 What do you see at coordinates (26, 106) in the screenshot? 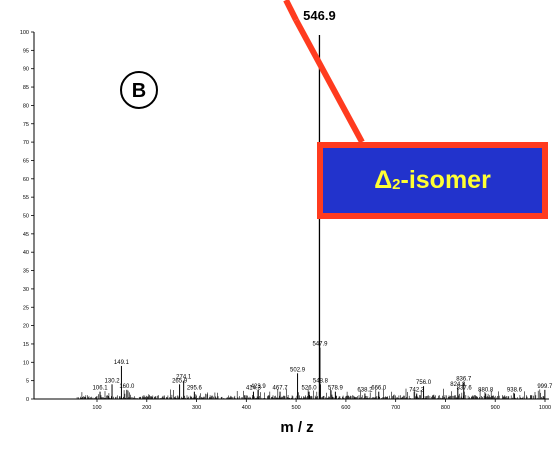
I see `y-tick-label: 80` at bounding box center [26, 106].